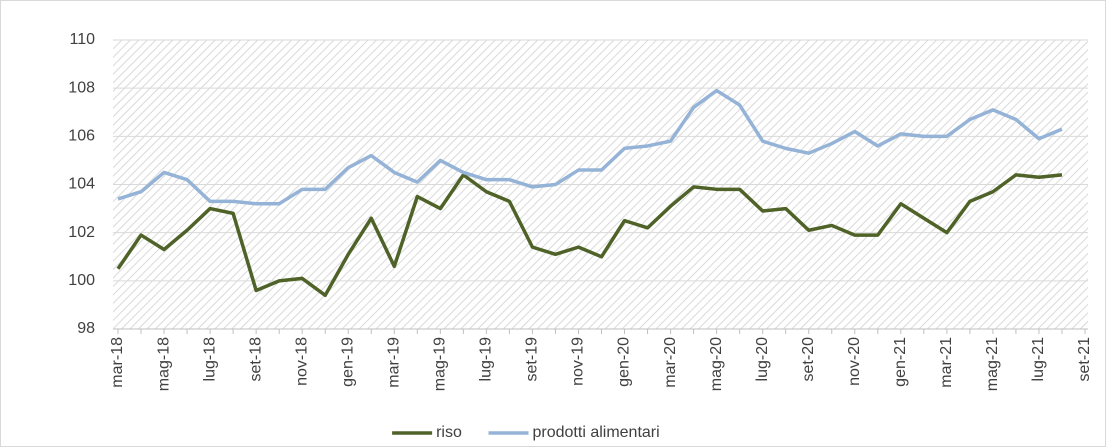 This screenshot has height=447, width=1106. Describe the element at coordinates (81, 184) in the screenshot. I see `y-tick-label: 104` at that location.